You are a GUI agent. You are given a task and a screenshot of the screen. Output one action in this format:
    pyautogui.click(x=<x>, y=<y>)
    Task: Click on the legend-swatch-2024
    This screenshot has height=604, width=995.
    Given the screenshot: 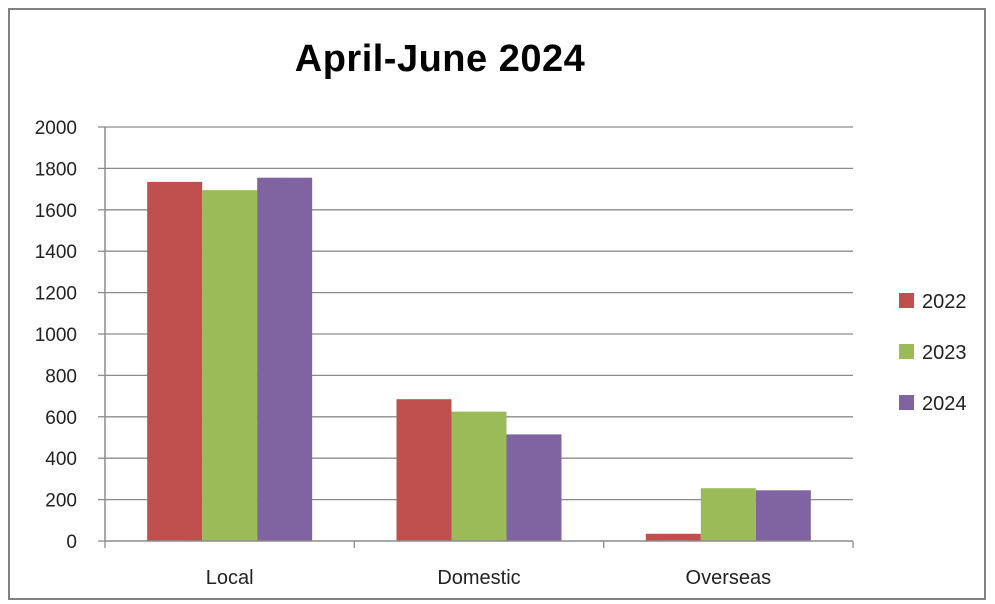 What is the action you would take?
    pyautogui.click(x=906, y=402)
    